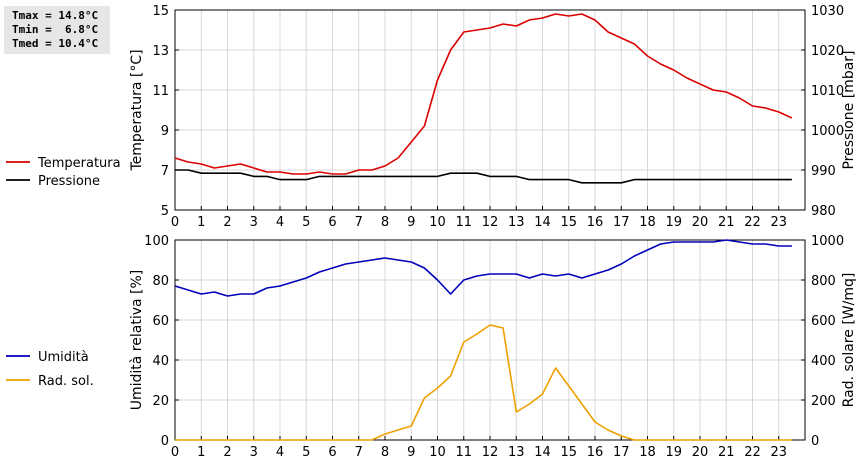  I want to click on tmax-text: Tmax = 14.8°C, so click(55, 15).